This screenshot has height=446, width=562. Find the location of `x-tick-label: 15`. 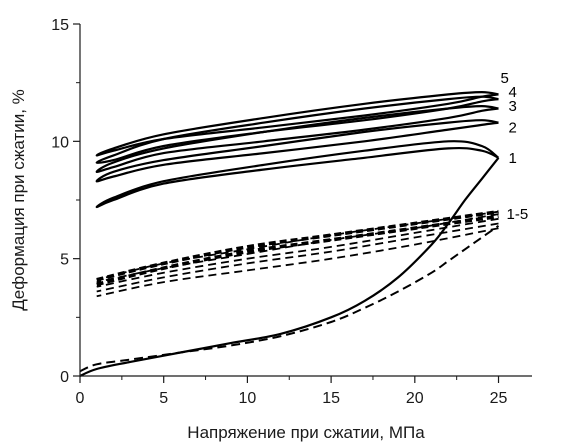

x-tick-label: 15 is located at coordinates (331, 398).